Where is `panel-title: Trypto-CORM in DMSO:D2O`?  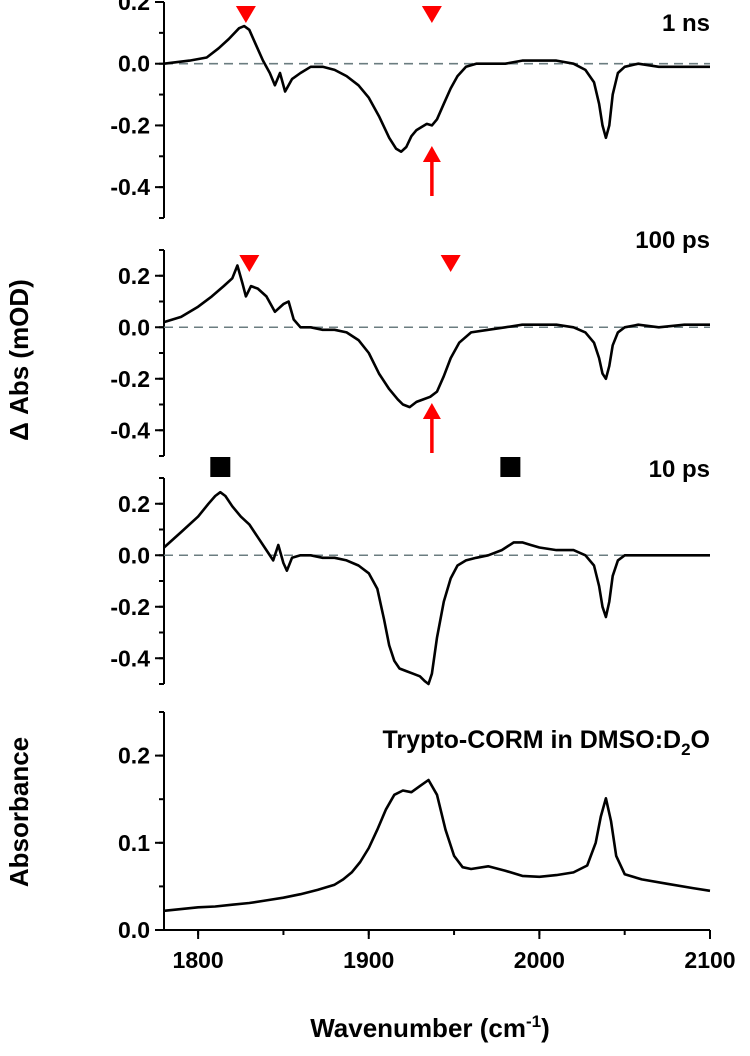
panel-title: Trypto-CORM in DMSO:D2O is located at coordinates (546, 742).